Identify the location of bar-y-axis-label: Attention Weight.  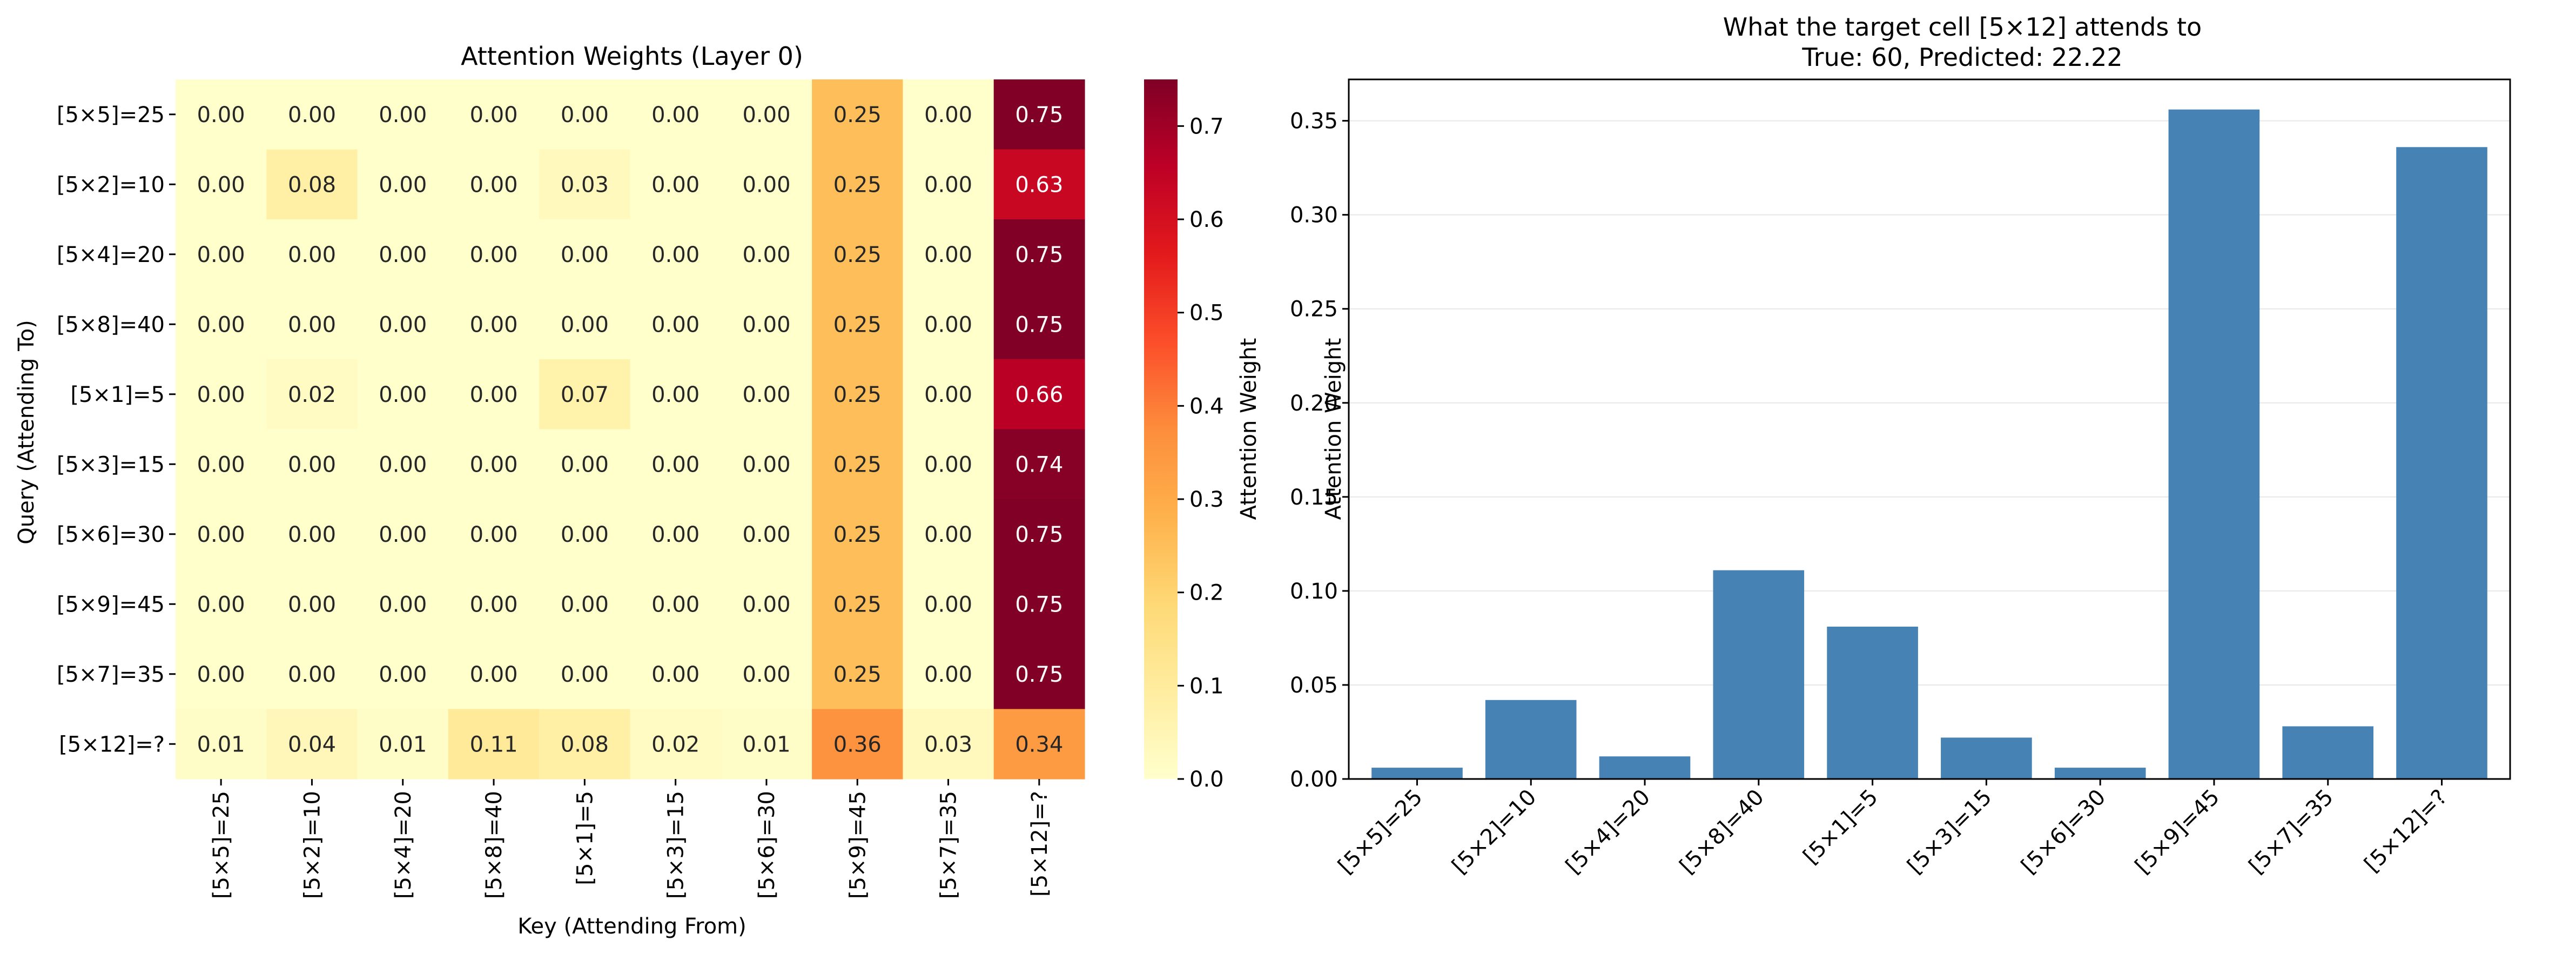
(1333, 429).